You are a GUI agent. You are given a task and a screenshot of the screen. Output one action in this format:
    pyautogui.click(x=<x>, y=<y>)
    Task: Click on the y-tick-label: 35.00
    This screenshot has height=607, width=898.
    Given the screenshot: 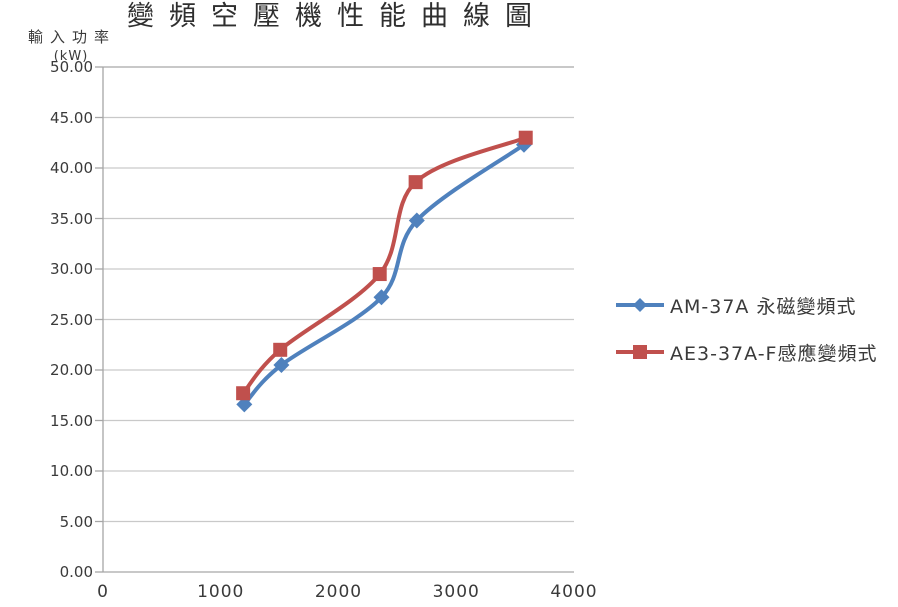 What is the action you would take?
    pyautogui.click(x=71, y=218)
    